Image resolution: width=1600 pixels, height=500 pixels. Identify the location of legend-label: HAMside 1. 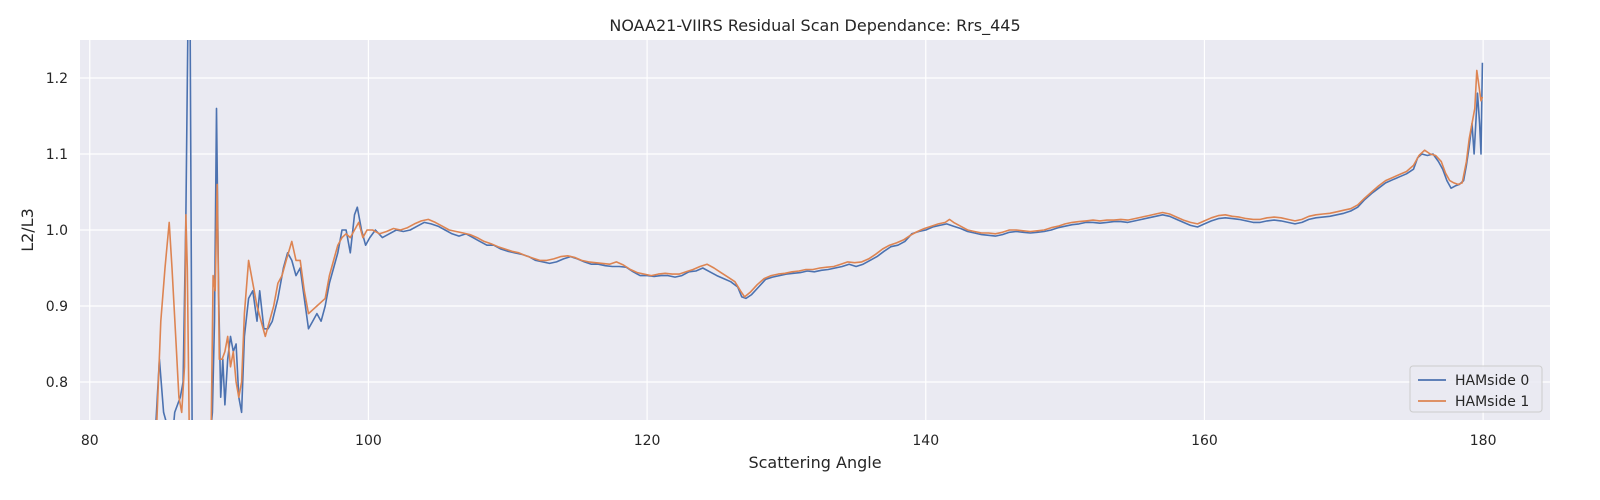
(1492, 402).